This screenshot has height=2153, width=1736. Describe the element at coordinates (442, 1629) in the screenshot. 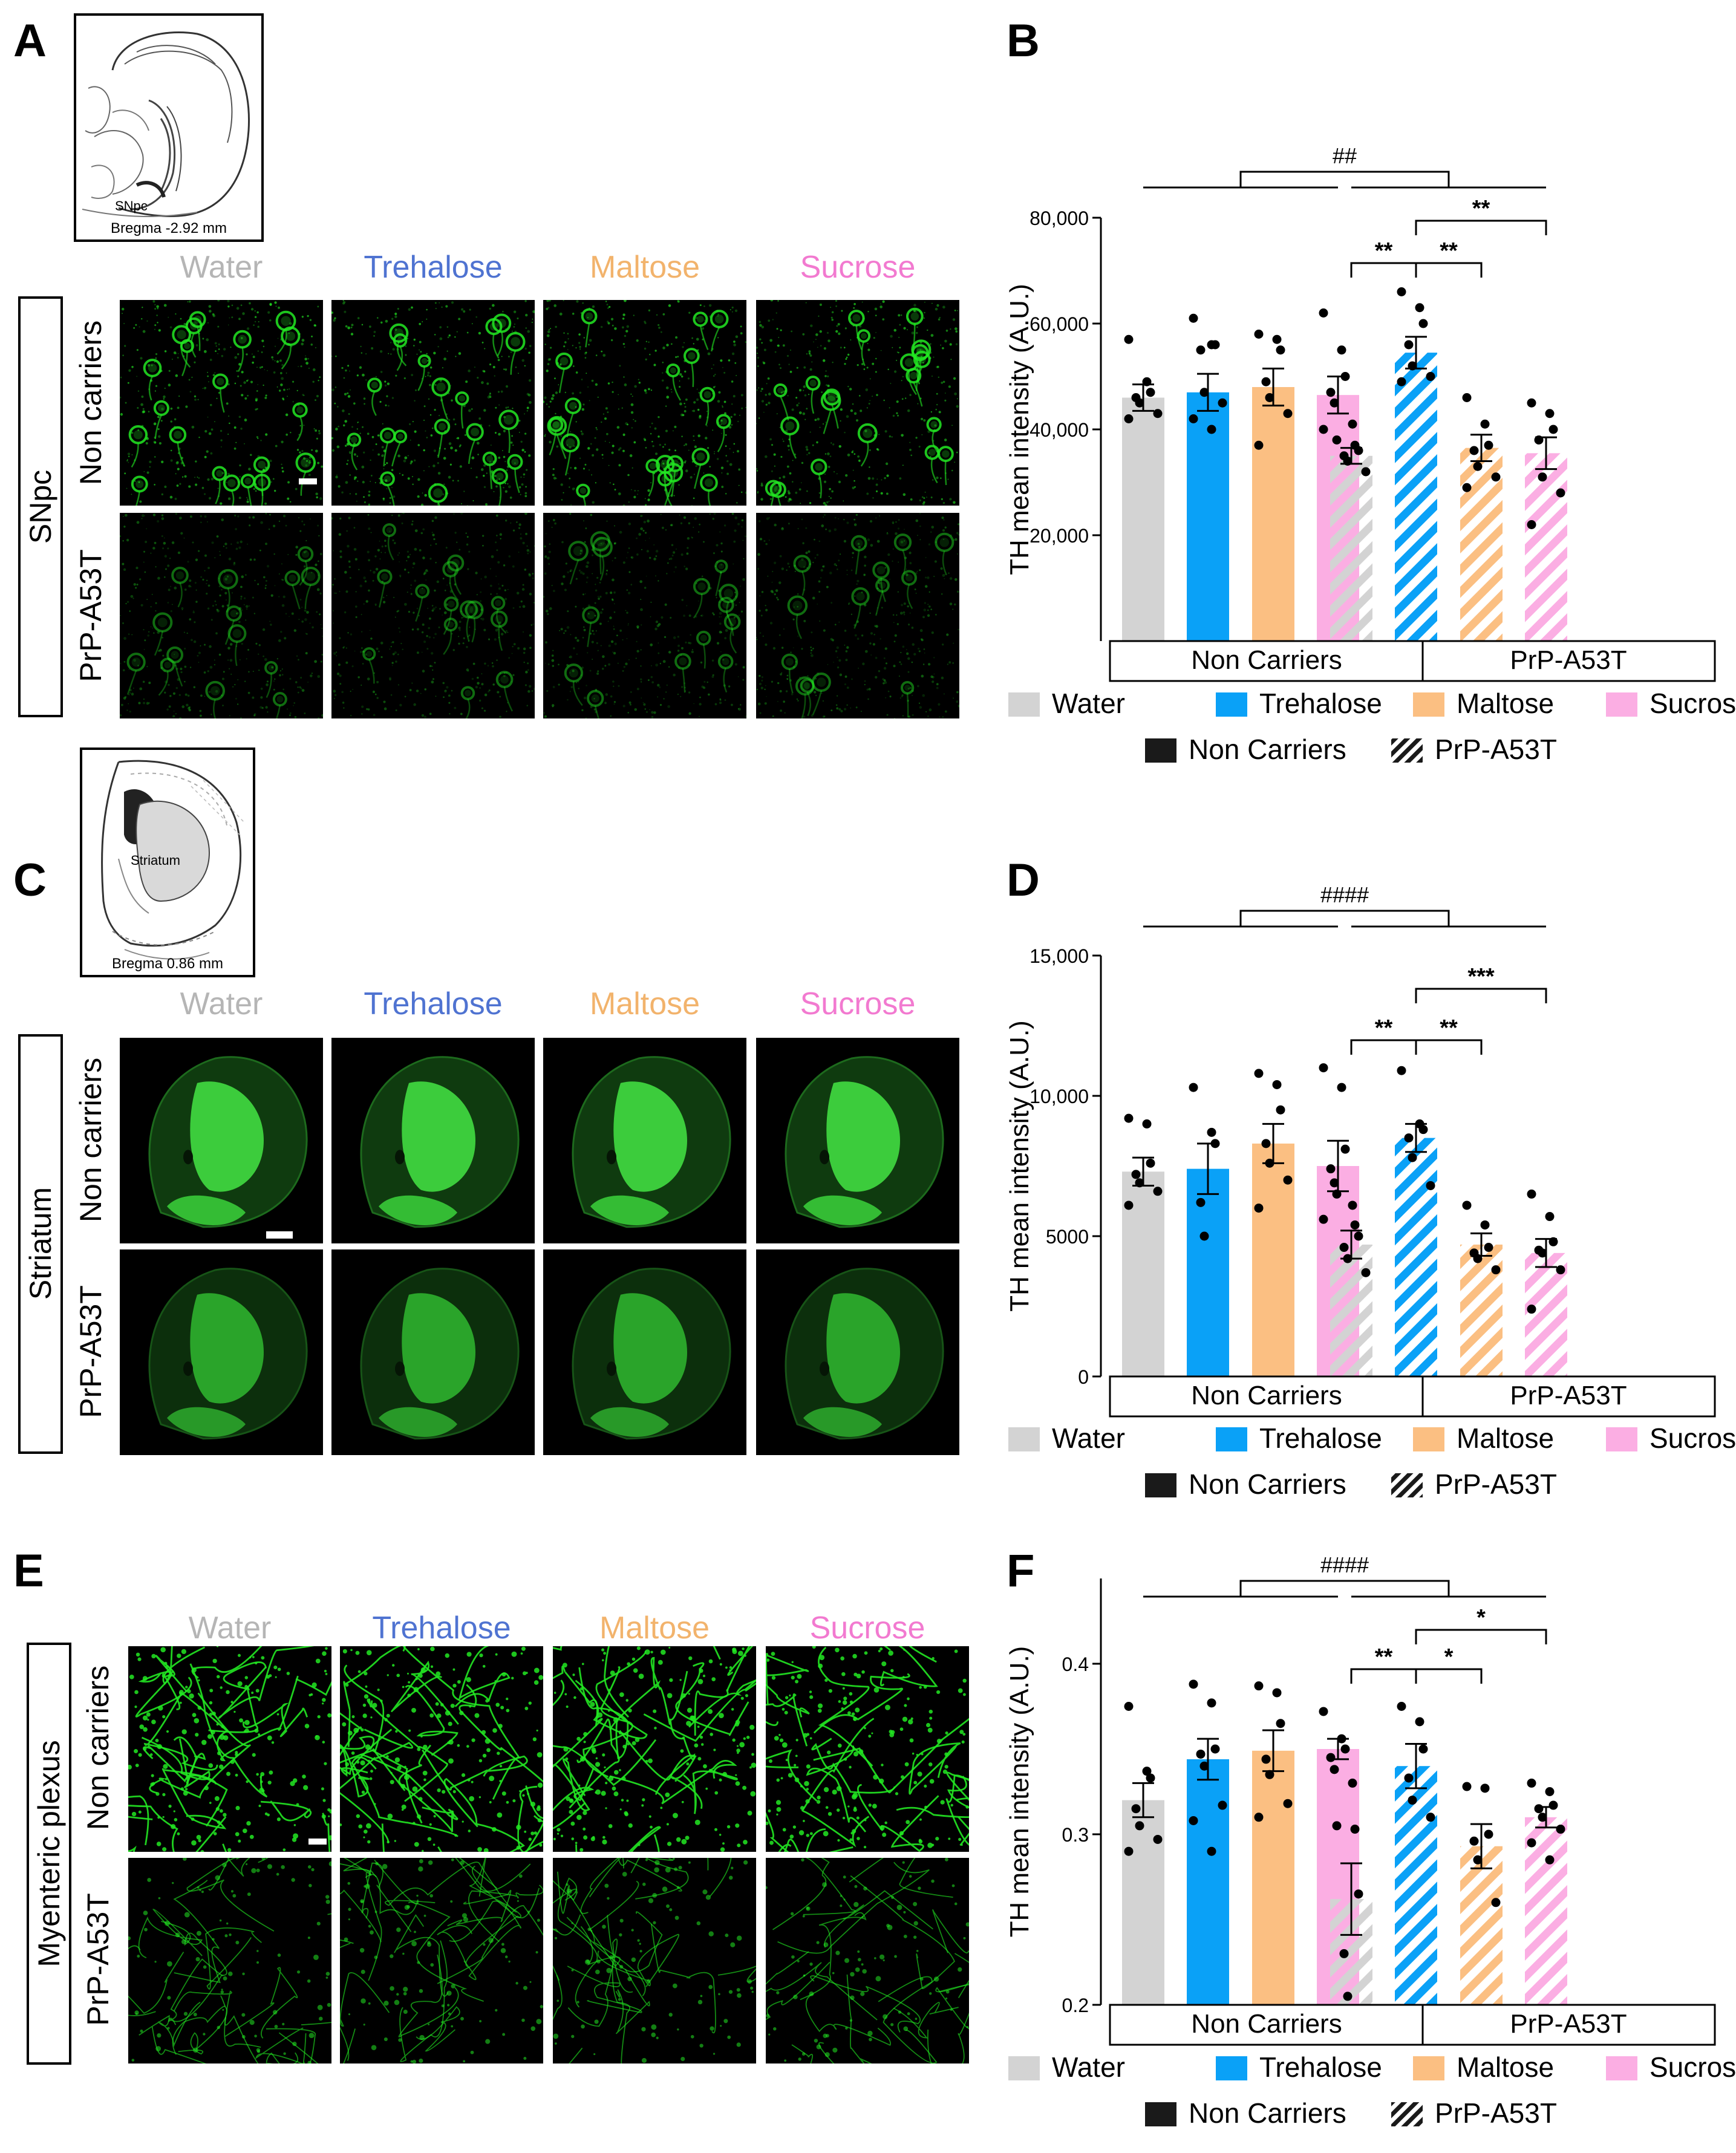

I see `column-header-trehalose-e: Trehalose` at that location.